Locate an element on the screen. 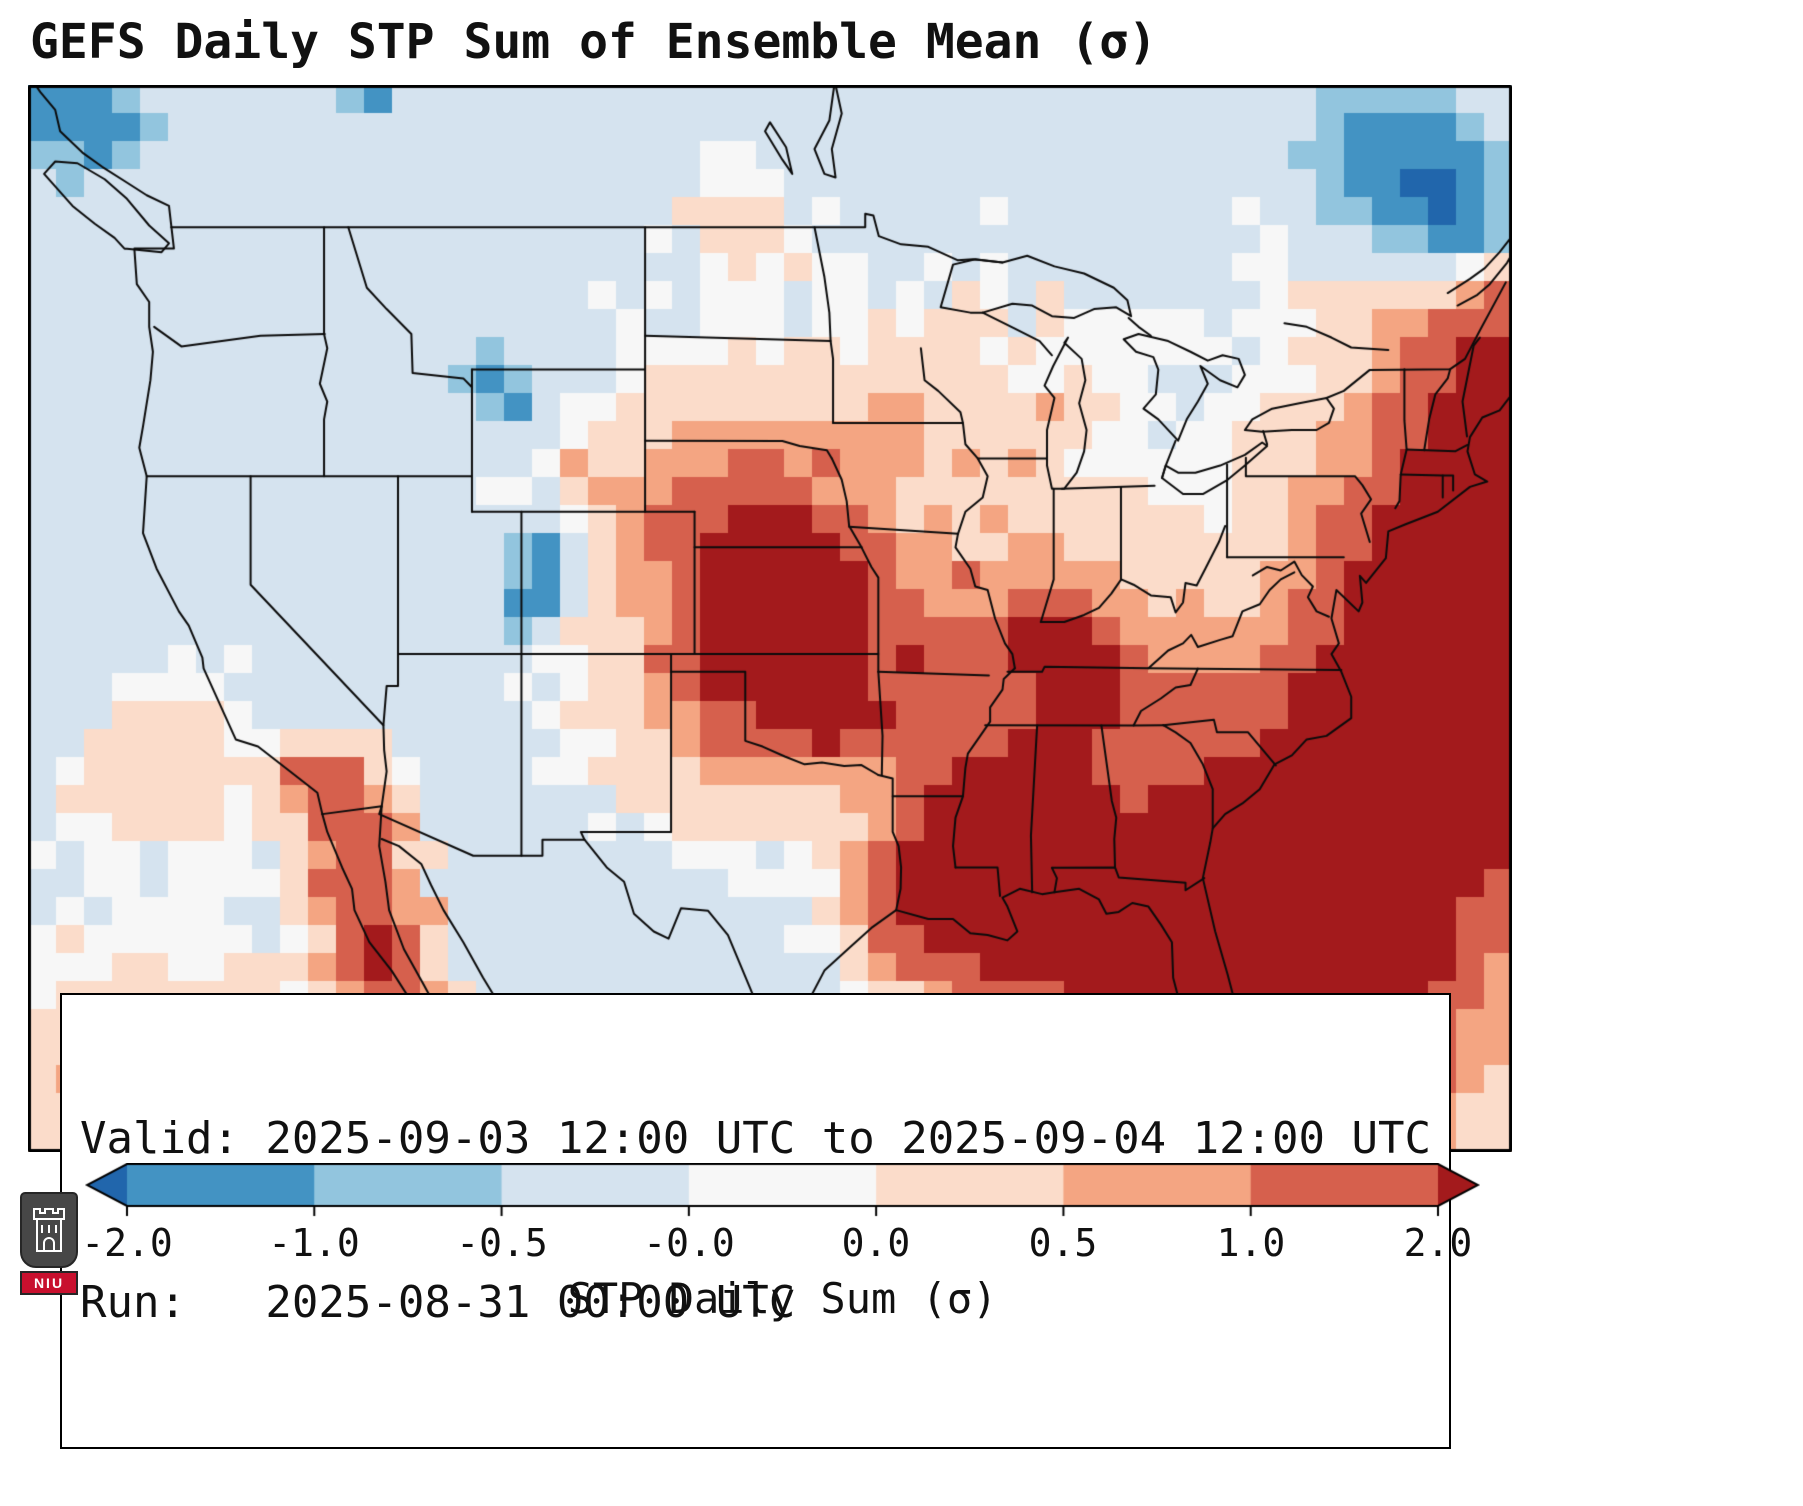 The image size is (1803, 1506). colorbar-tick: 2.0 is located at coordinates (1438, 1243).